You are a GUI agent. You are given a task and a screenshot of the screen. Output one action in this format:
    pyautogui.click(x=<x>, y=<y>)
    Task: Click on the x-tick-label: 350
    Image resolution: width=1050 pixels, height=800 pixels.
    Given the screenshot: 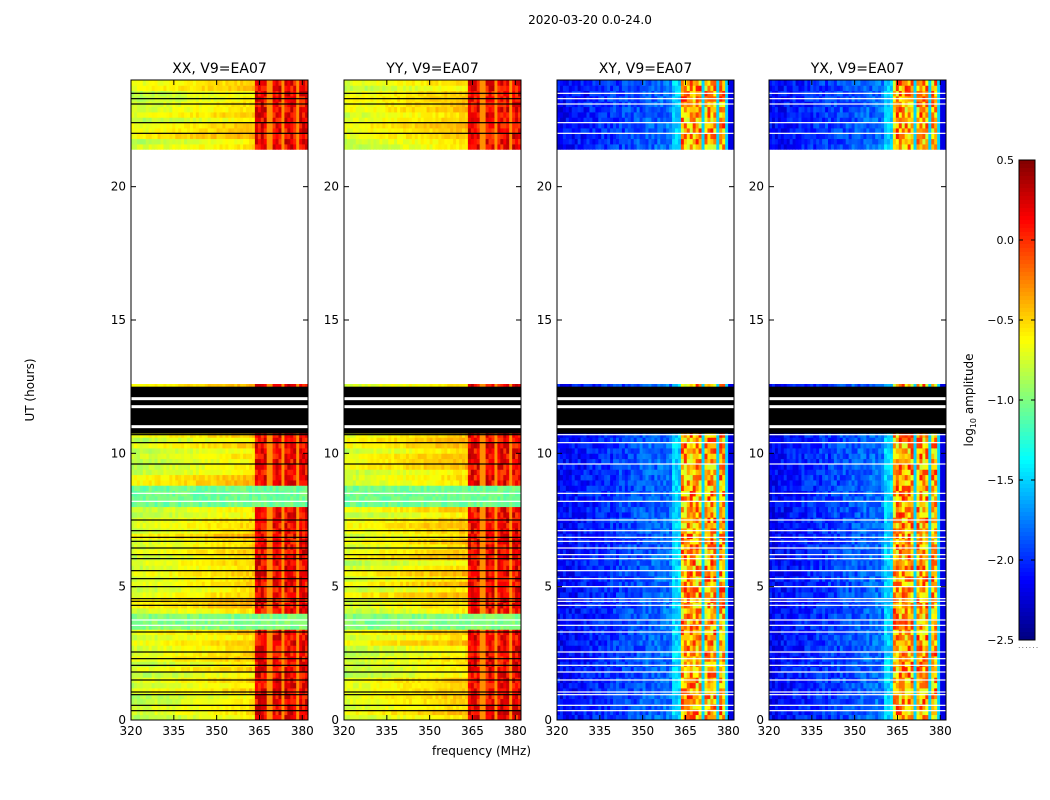 What is the action you would take?
    pyautogui.click(x=216, y=731)
    